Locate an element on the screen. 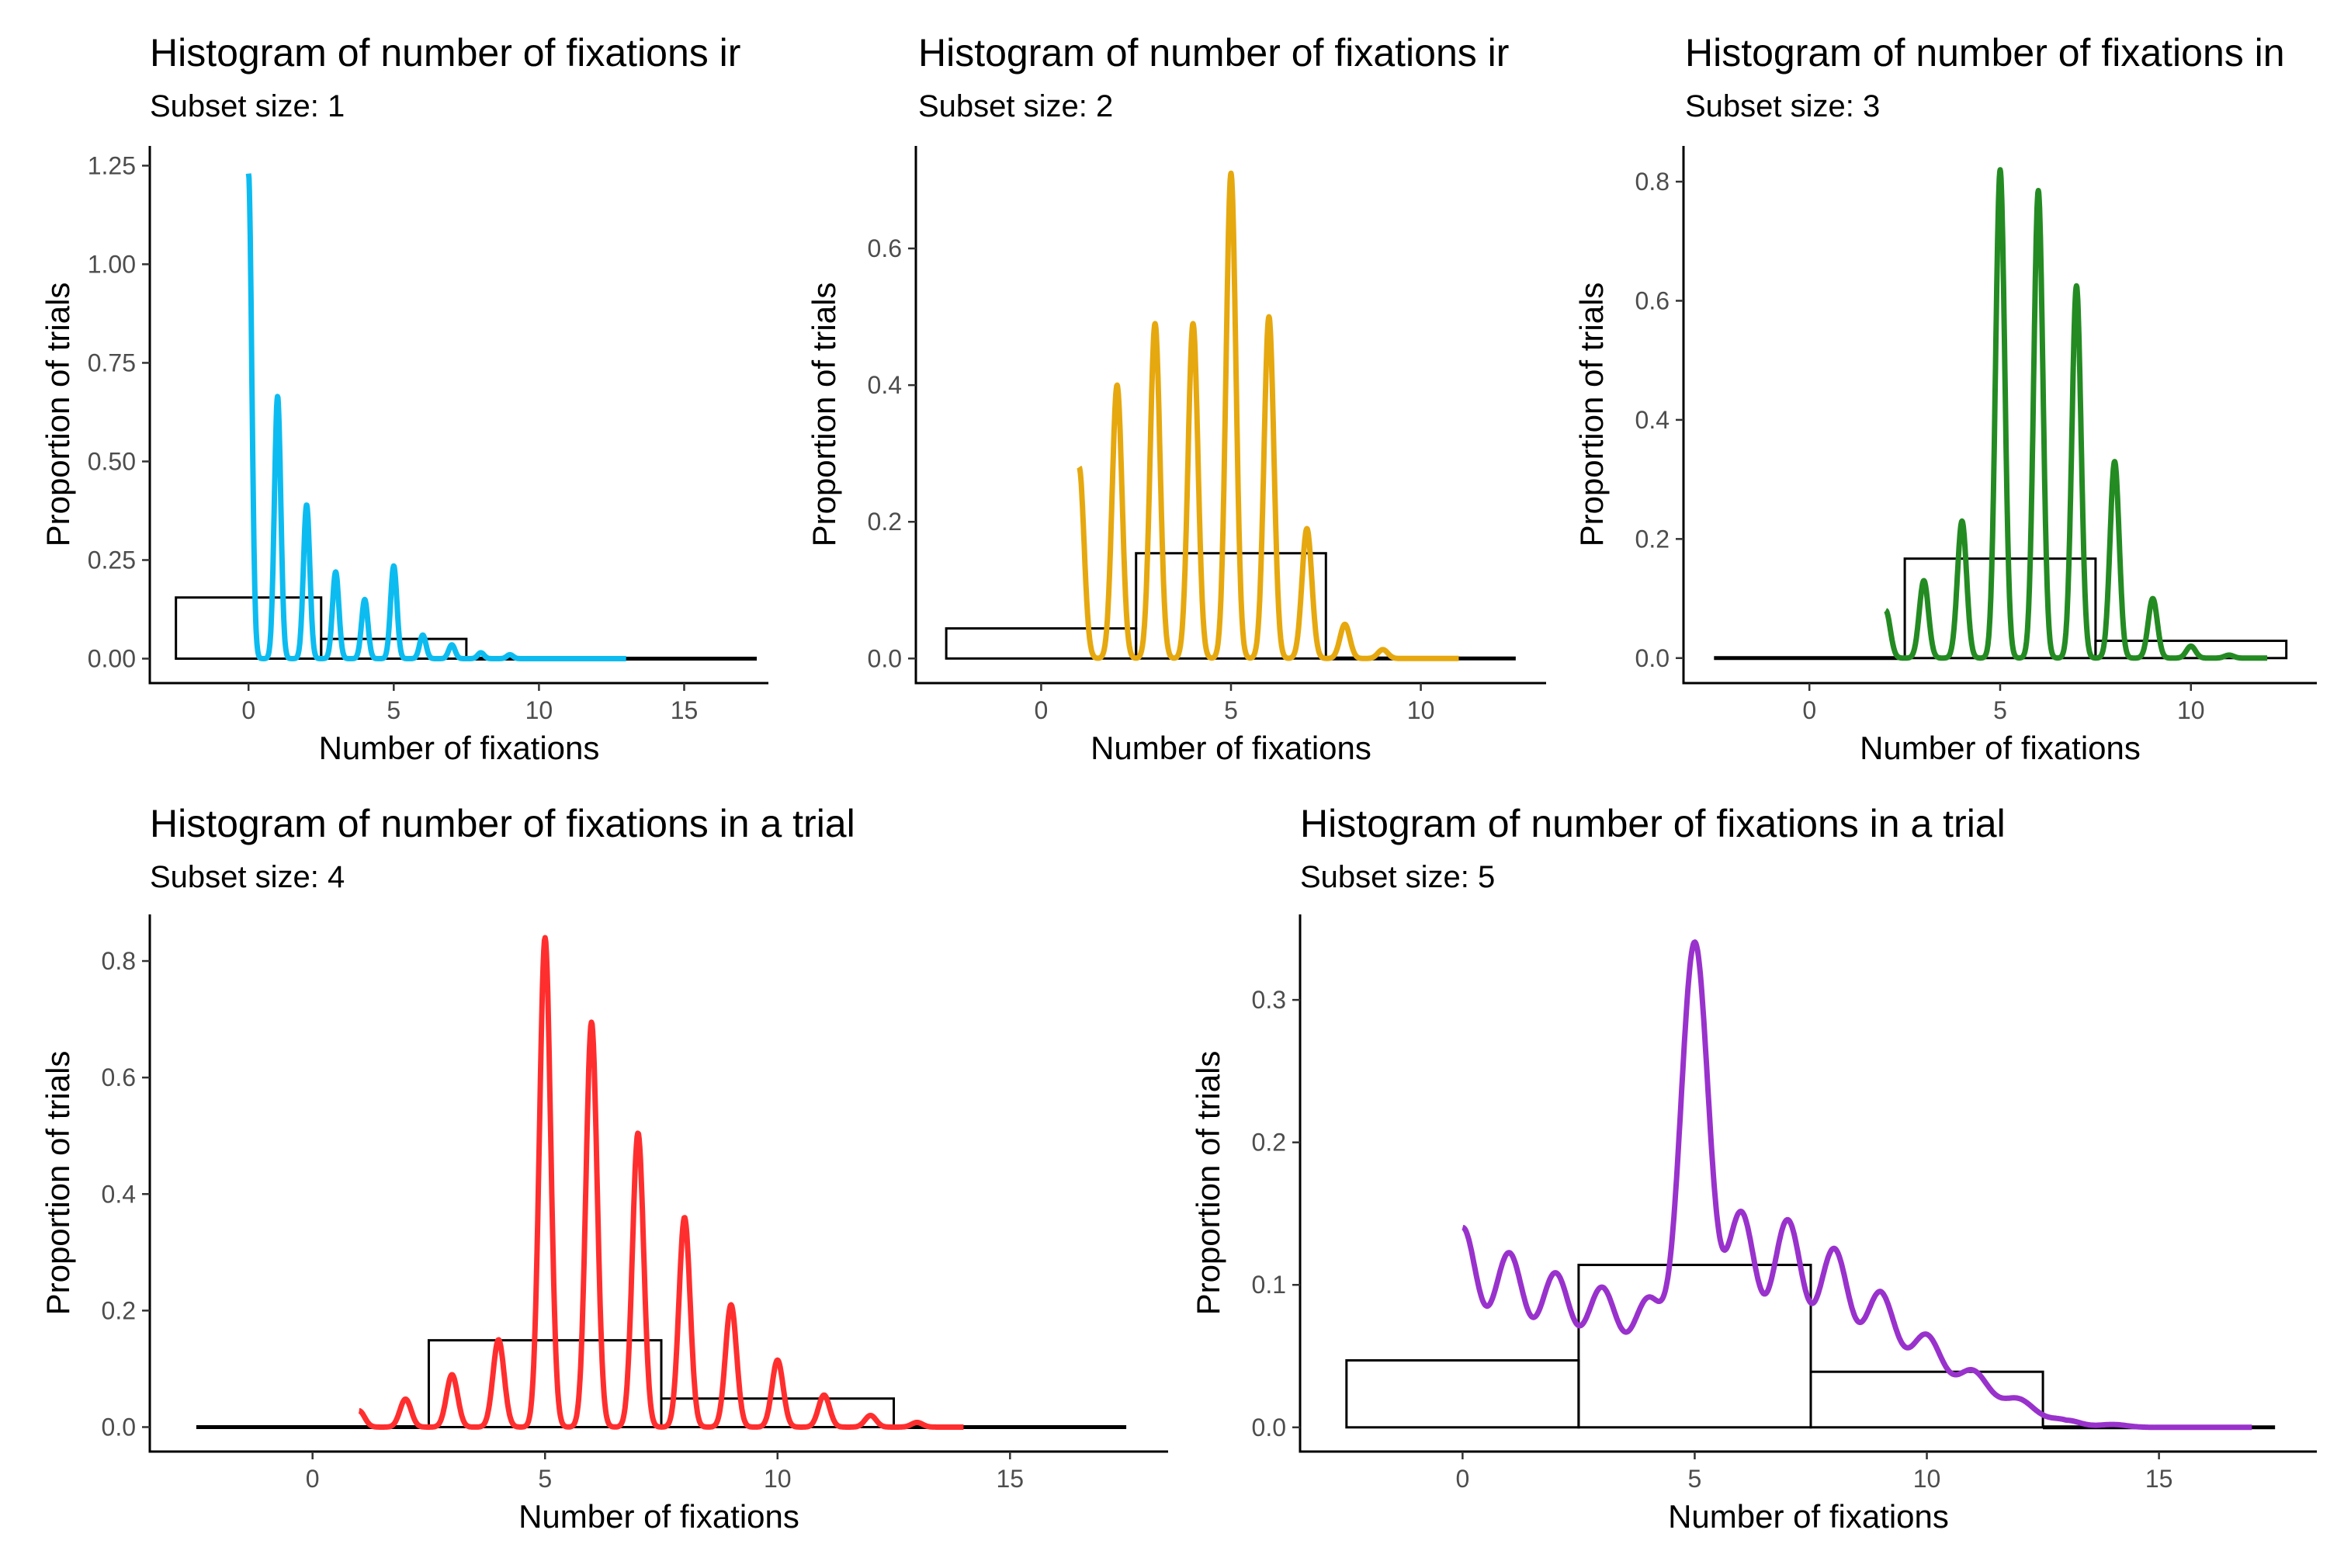 The image size is (2344, 1568). y-tick-label: 1.25 is located at coordinates (112, 165).